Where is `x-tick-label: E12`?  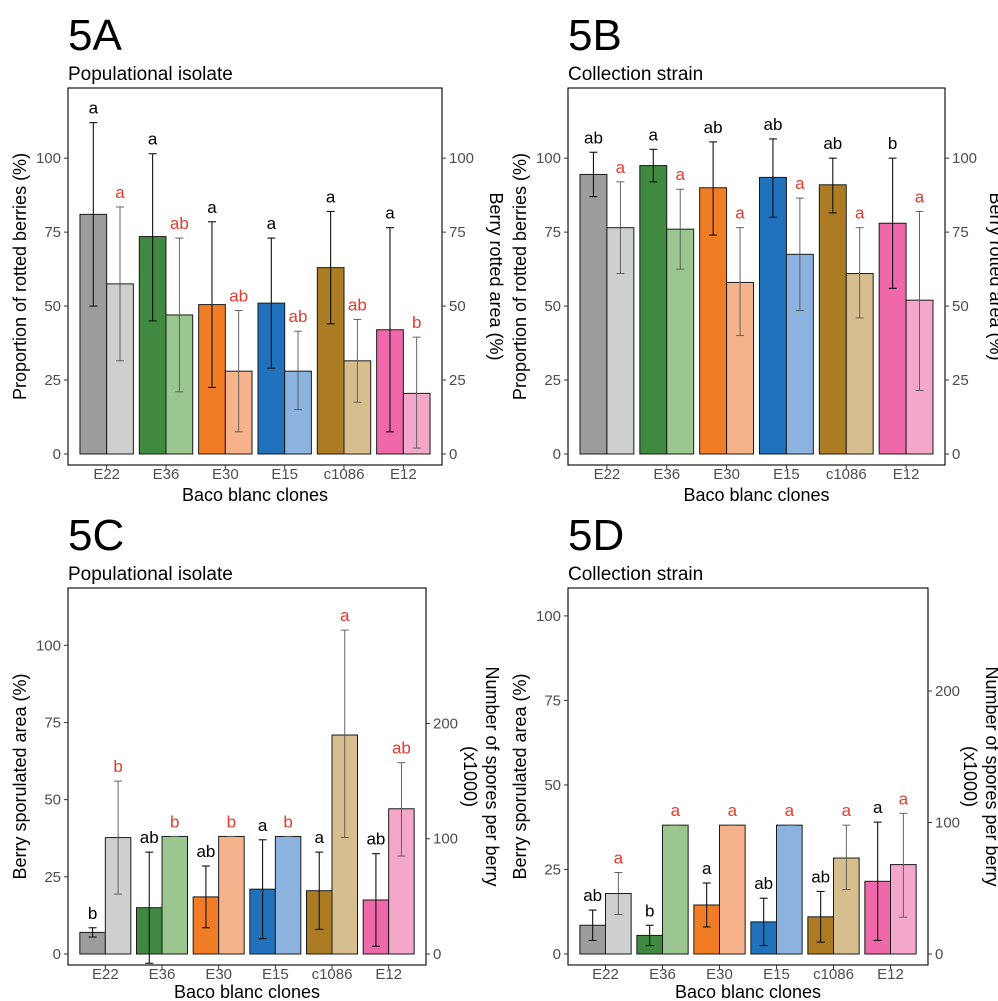
x-tick-label: E12 is located at coordinates (906, 474).